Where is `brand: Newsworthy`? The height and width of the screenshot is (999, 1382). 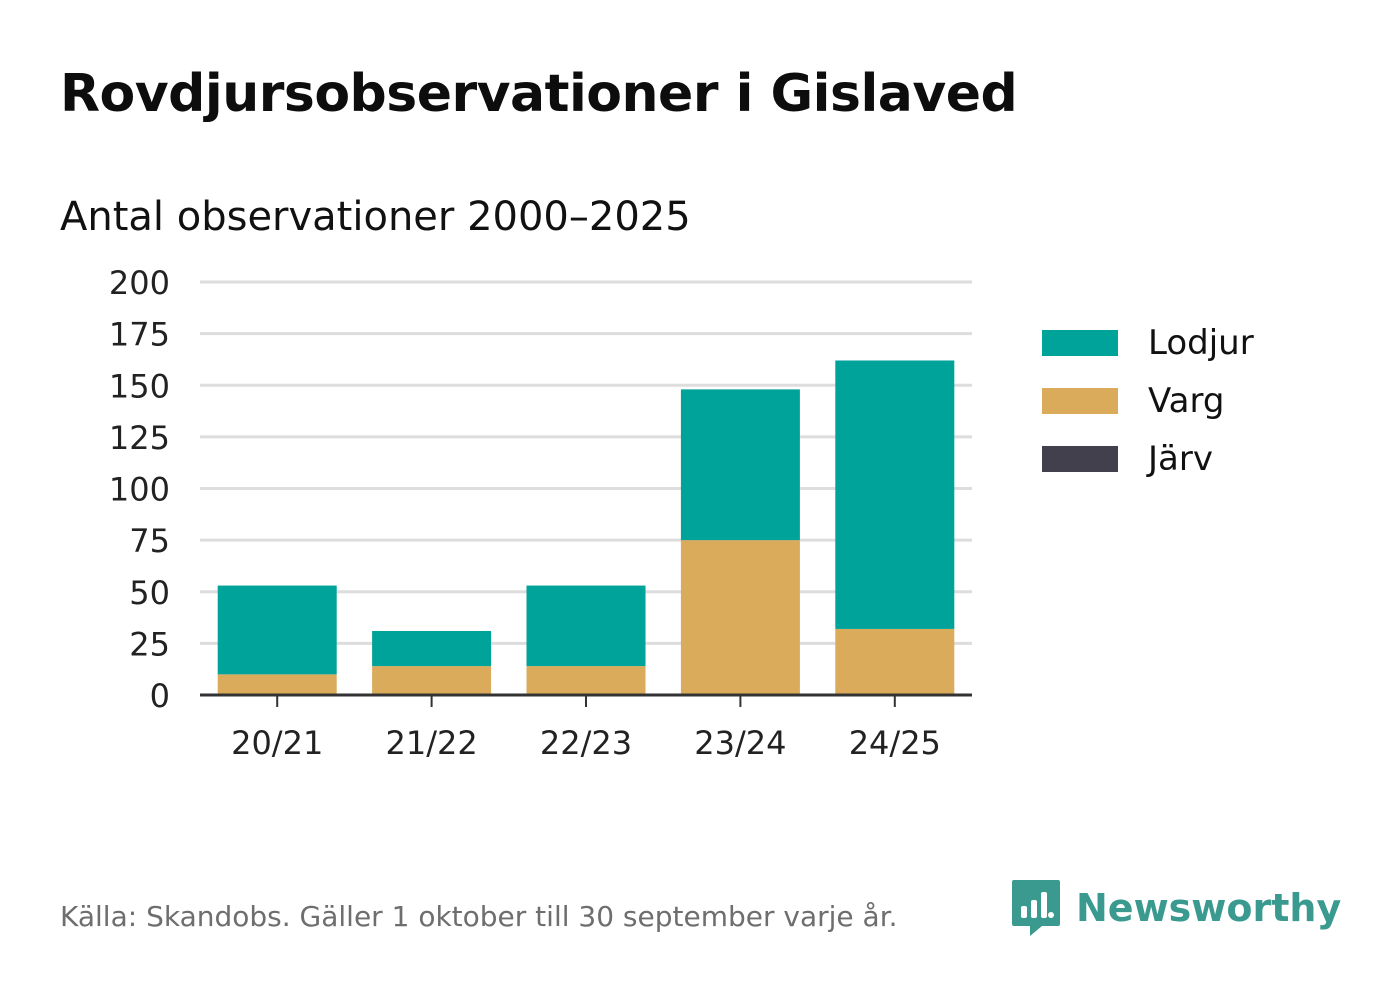
brand: Newsworthy is located at coordinates (1175, 908).